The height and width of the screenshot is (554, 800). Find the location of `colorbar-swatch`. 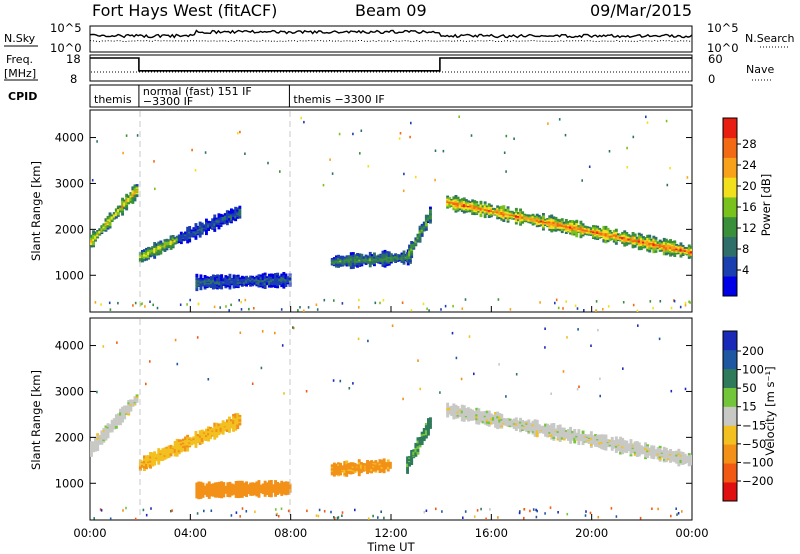

colorbar-swatch is located at coordinates (730, 435).